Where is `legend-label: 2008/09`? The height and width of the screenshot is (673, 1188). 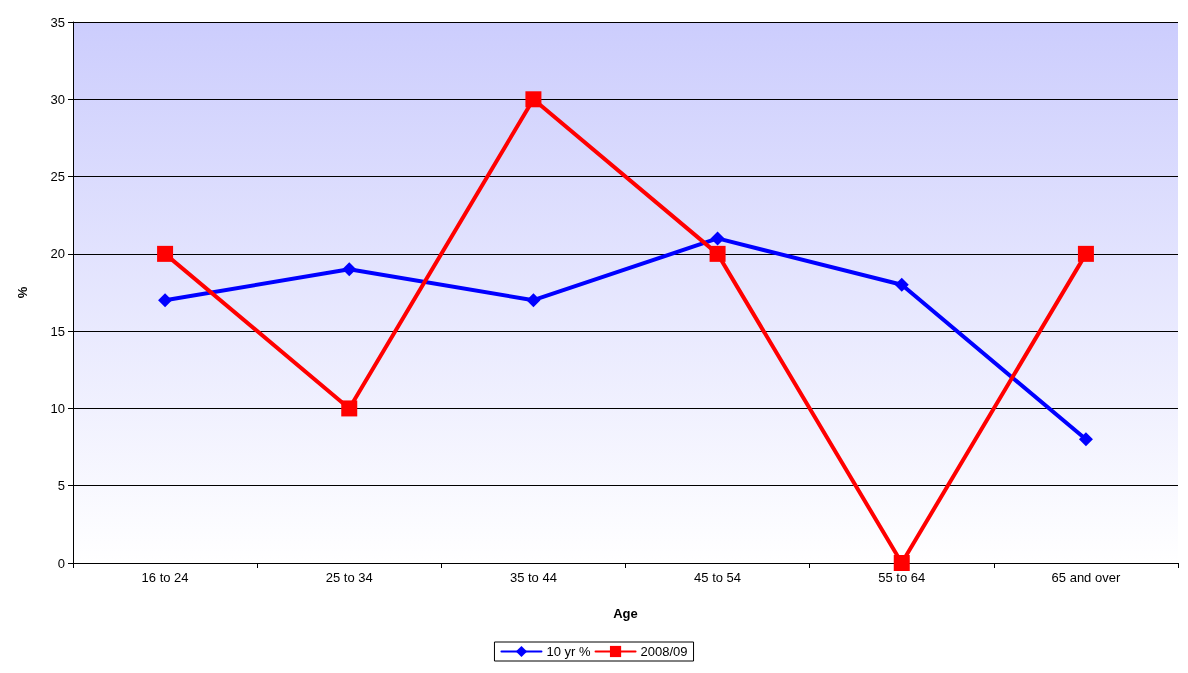 legend-label: 2008/09 is located at coordinates (664, 651).